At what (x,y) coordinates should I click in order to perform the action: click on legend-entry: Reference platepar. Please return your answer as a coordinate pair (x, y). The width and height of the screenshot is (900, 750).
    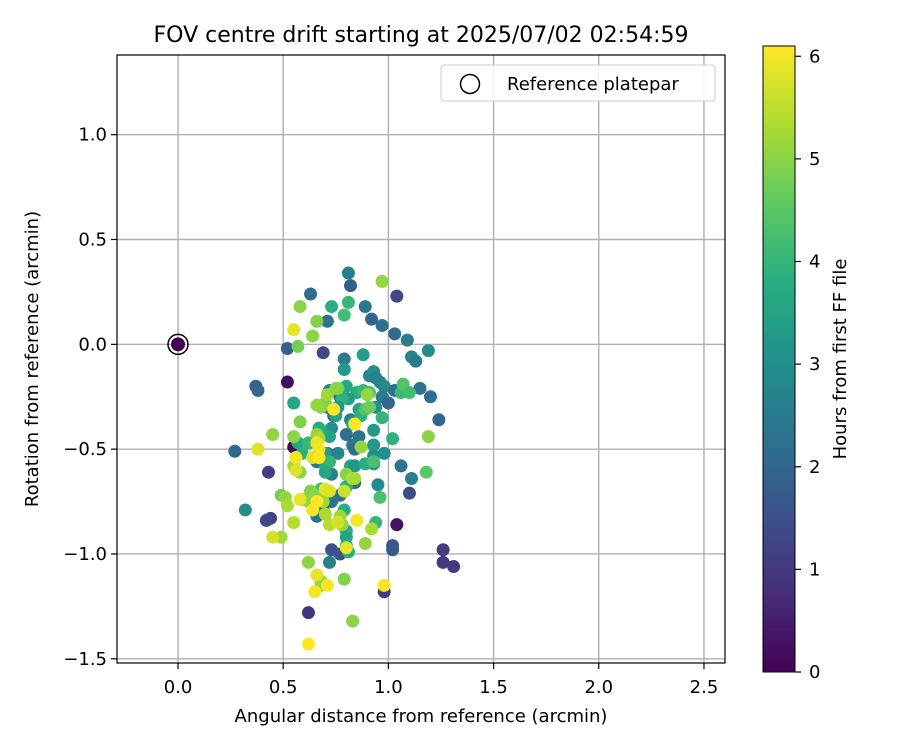
    Looking at the image, I should click on (593, 84).